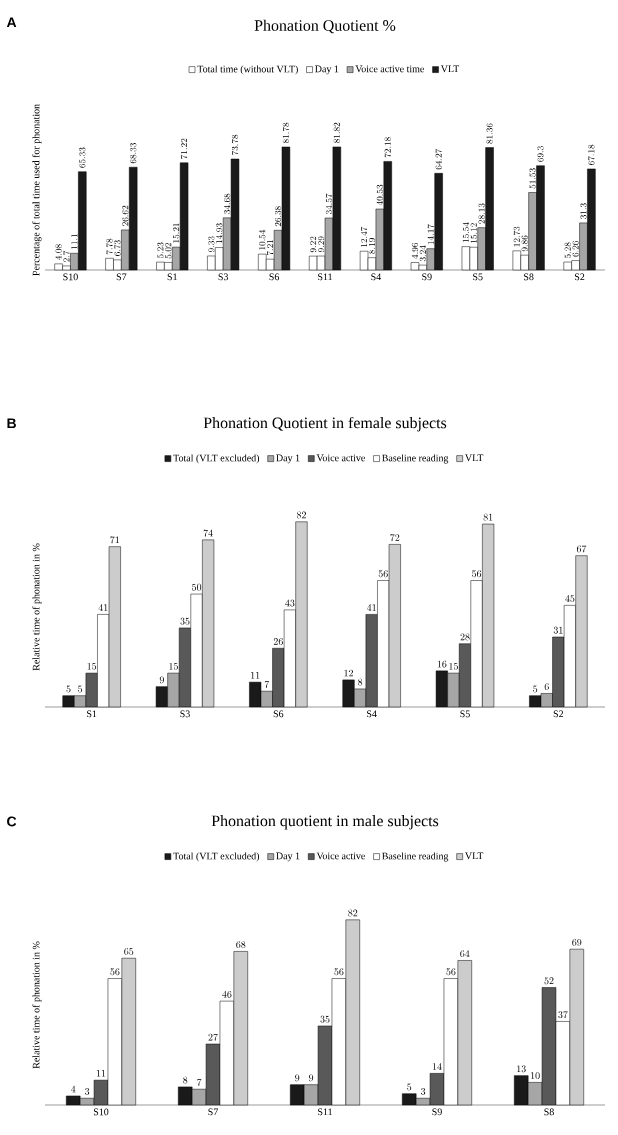 This screenshot has width=618, height=1135. Describe the element at coordinates (227, 994) in the screenshot. I see `data-label: 46` at that location.